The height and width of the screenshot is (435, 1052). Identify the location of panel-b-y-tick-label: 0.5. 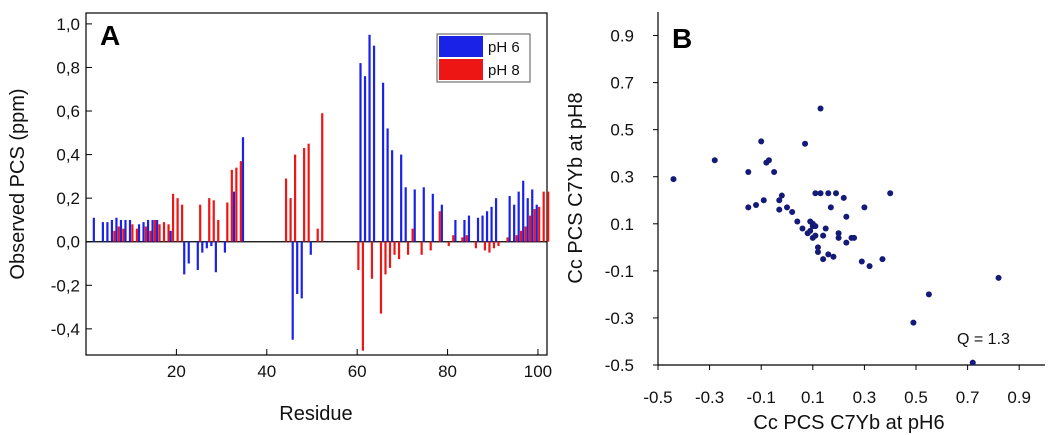
(622, 130).